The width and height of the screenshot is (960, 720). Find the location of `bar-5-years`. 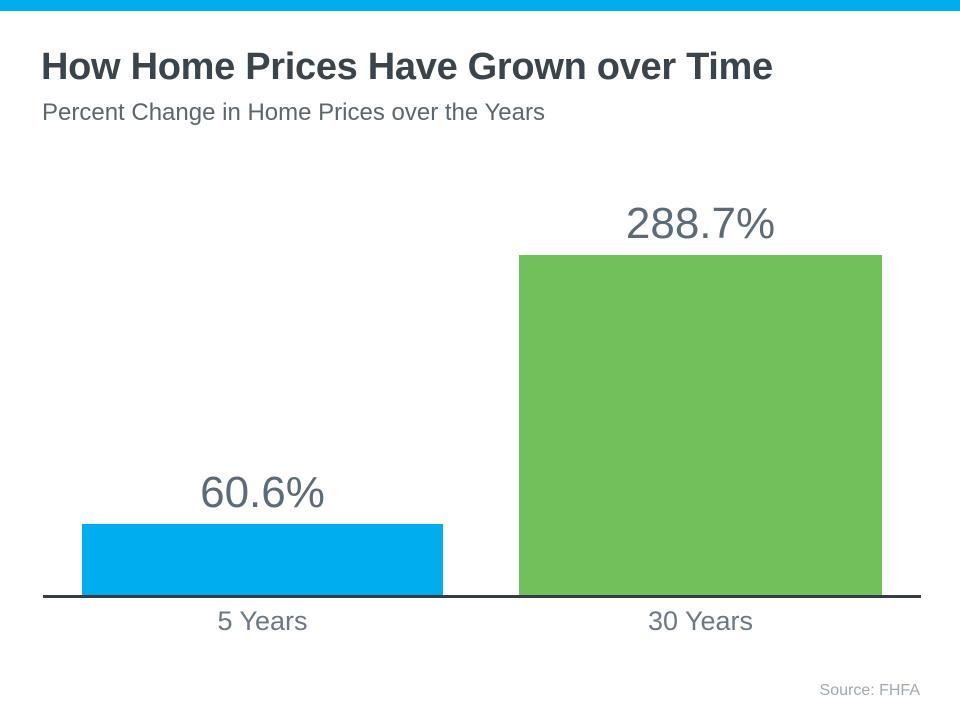

bar-5-years is located at coordinates (262, 559).